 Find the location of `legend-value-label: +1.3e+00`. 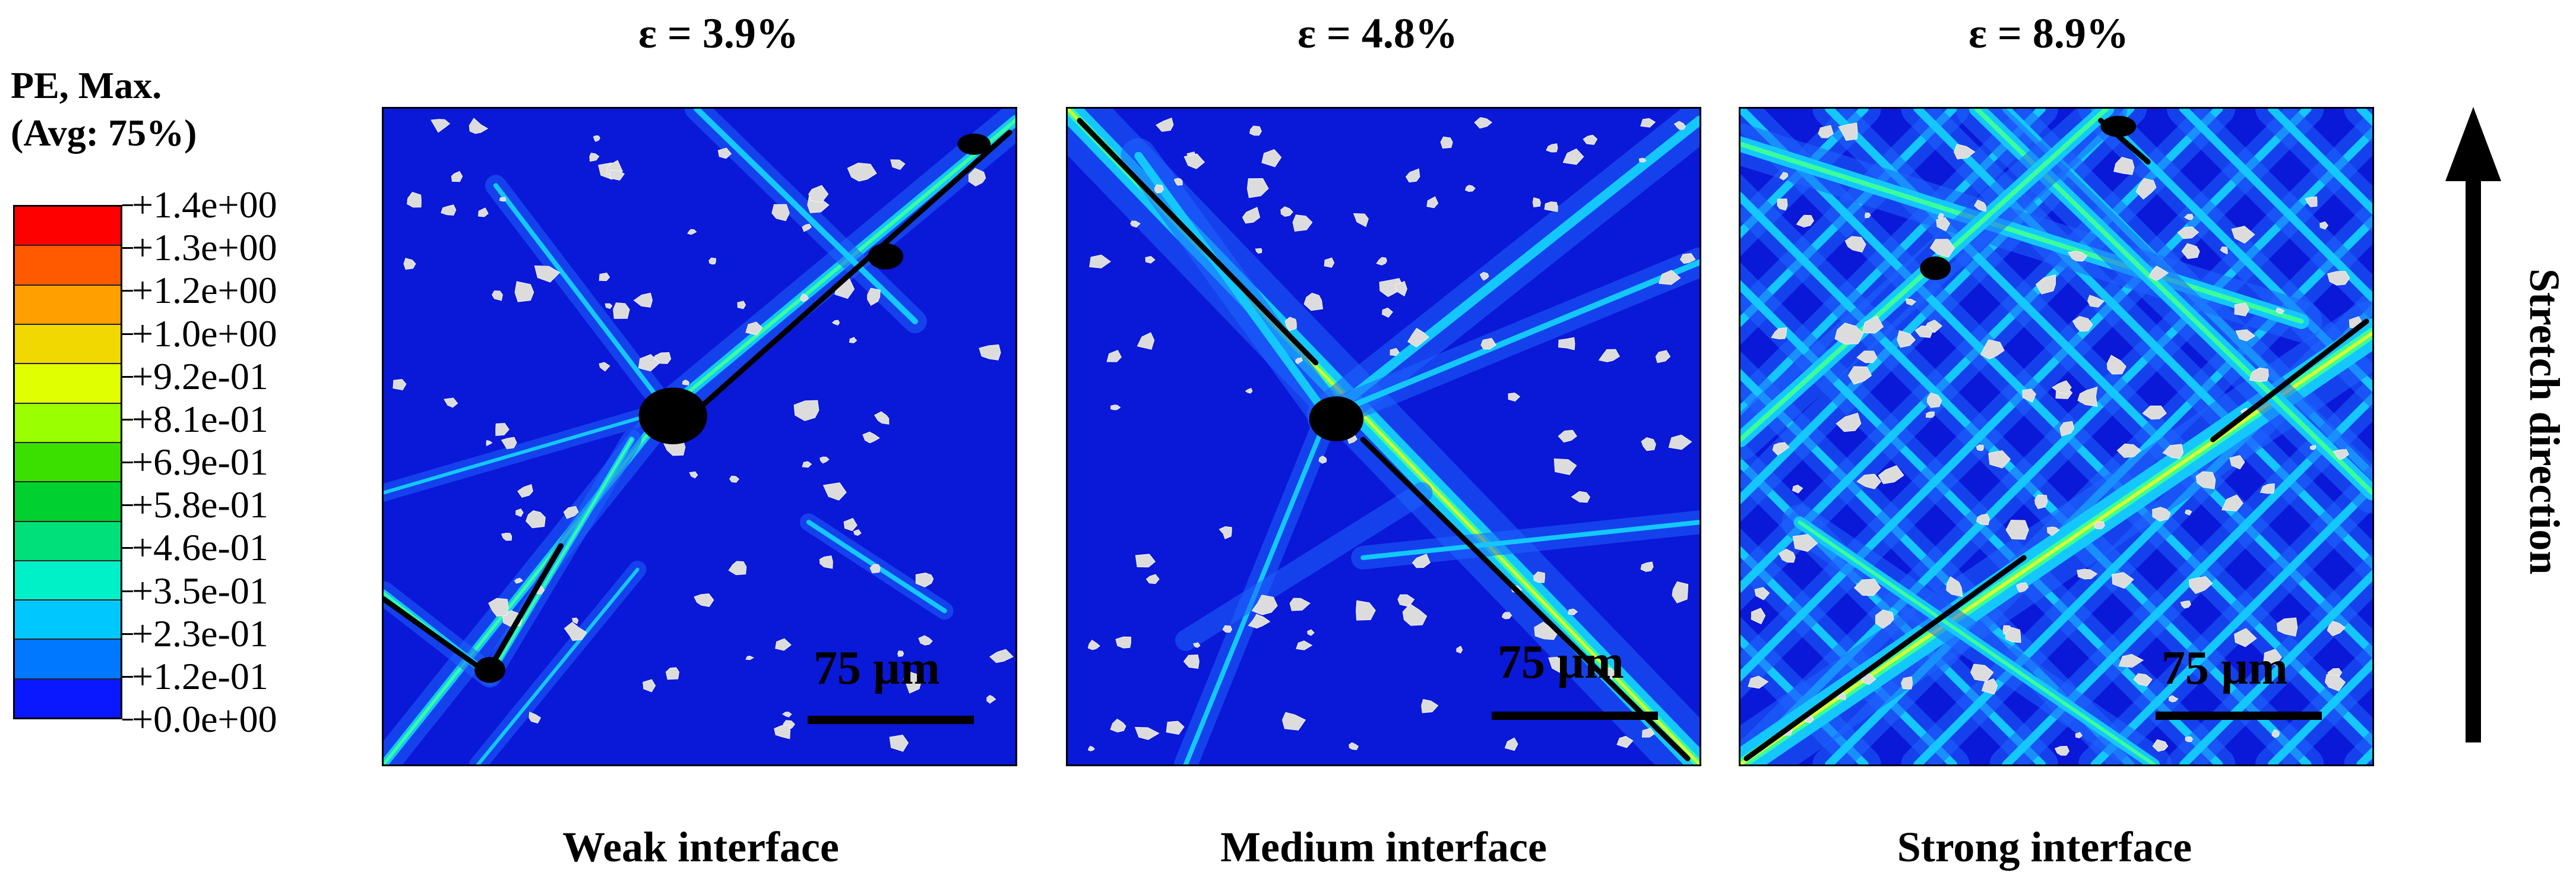

legend-value-label: +1.3e+00 is located at coordinates (204, 248).